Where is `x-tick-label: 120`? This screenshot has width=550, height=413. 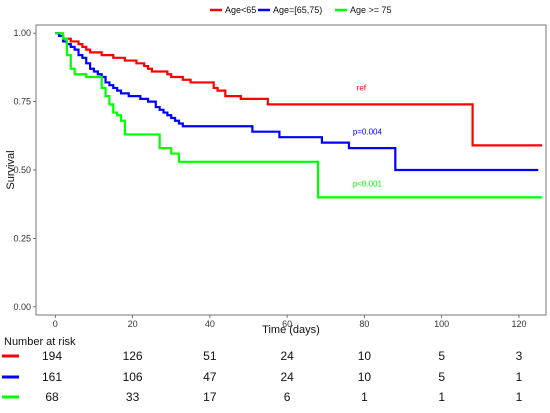 x-tick-label: 120 is located at coordinates (518, 324).